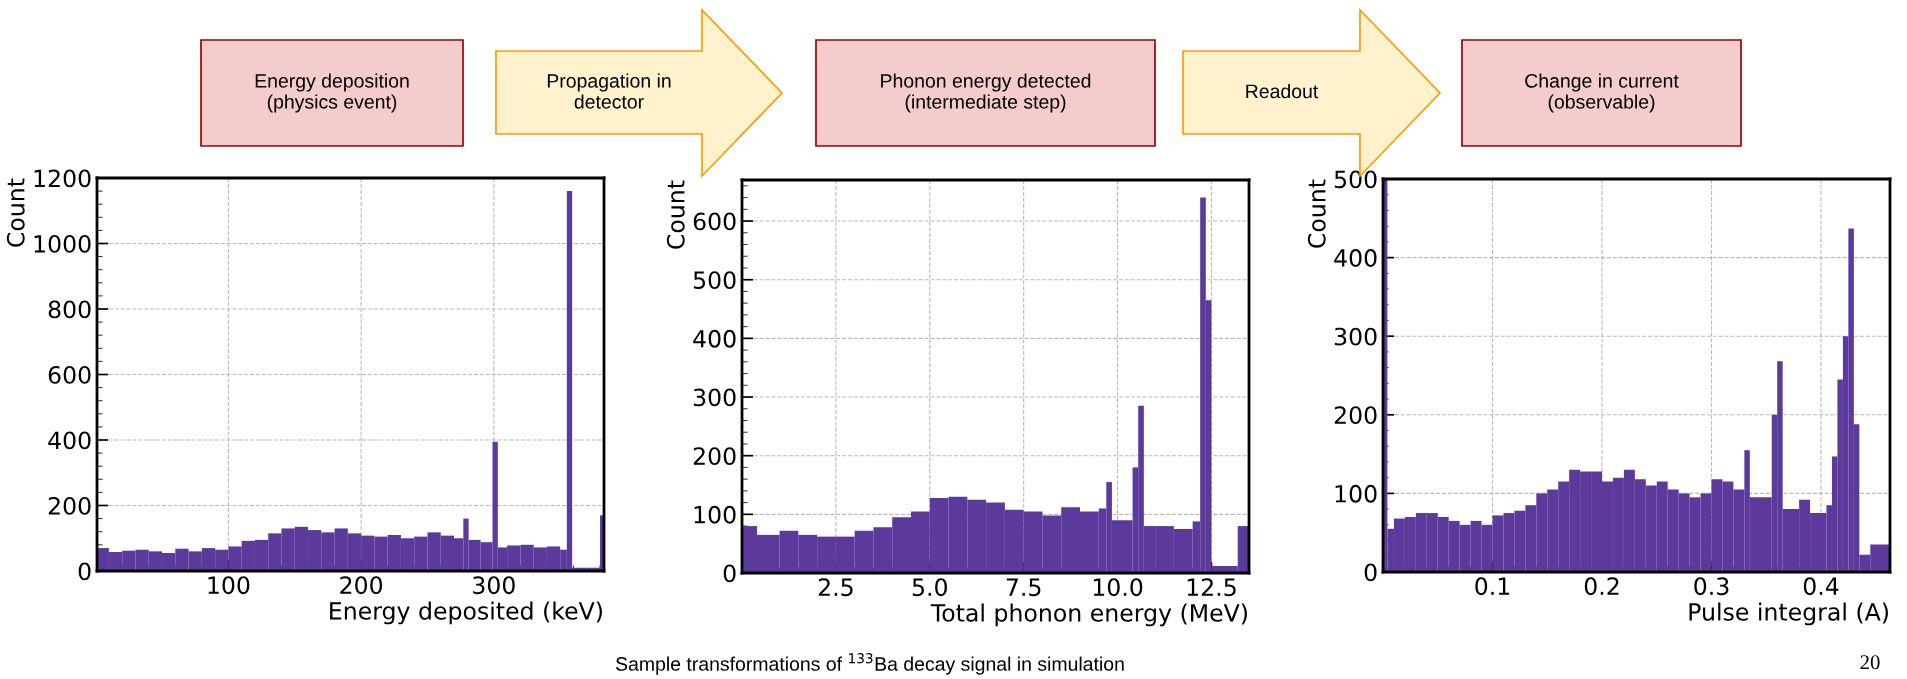 The height and width of the screenshot is (679, 1907). I want to click on x-tick-label: 10.0, so click(1118, 587).